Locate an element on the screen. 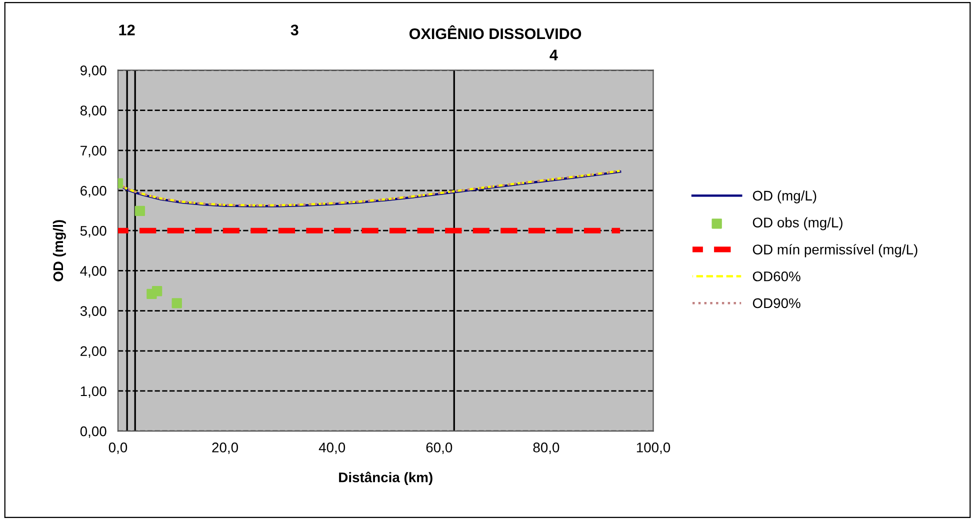 This screenshot has width=975, height=520. x-tick-label: 0,0 is located at coordinates (118, 448).